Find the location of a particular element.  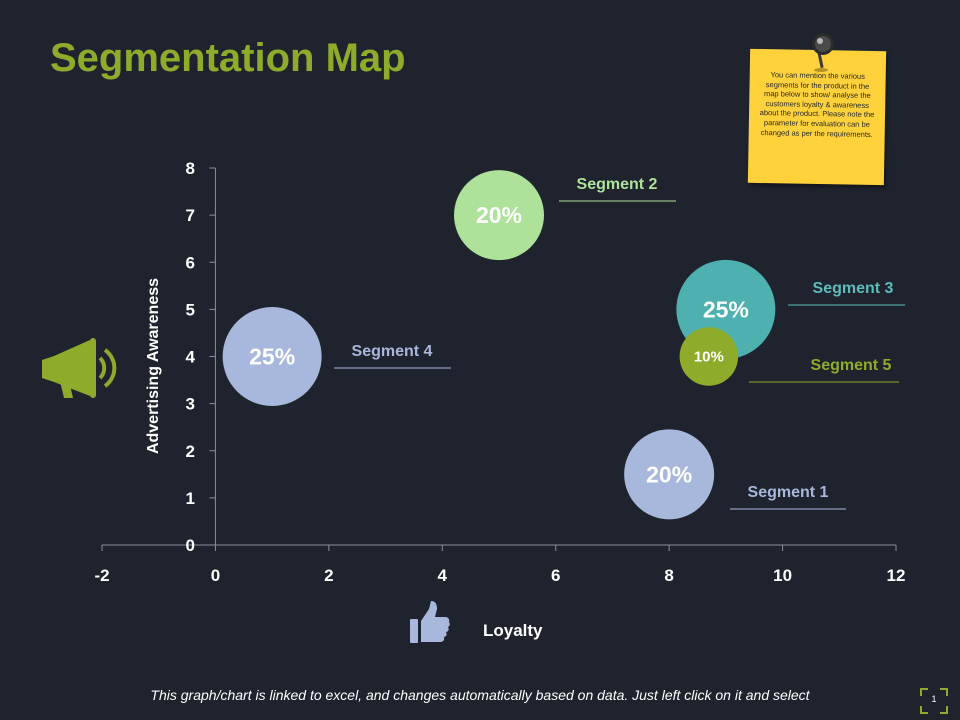

y-tick-label: 7 is located at coordinates (190, 215).